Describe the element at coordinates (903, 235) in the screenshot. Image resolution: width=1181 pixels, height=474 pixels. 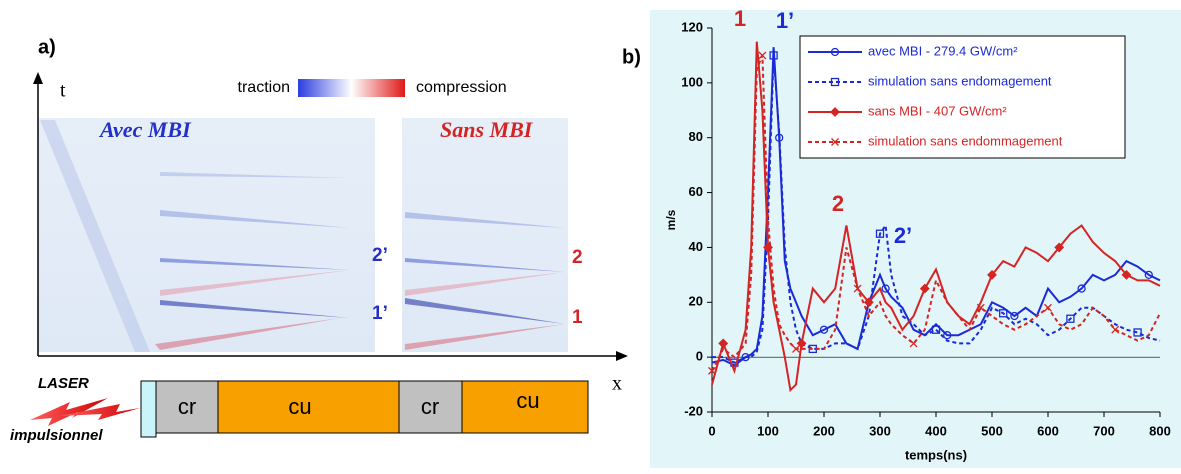
I see `annotation: 2’` at that location.